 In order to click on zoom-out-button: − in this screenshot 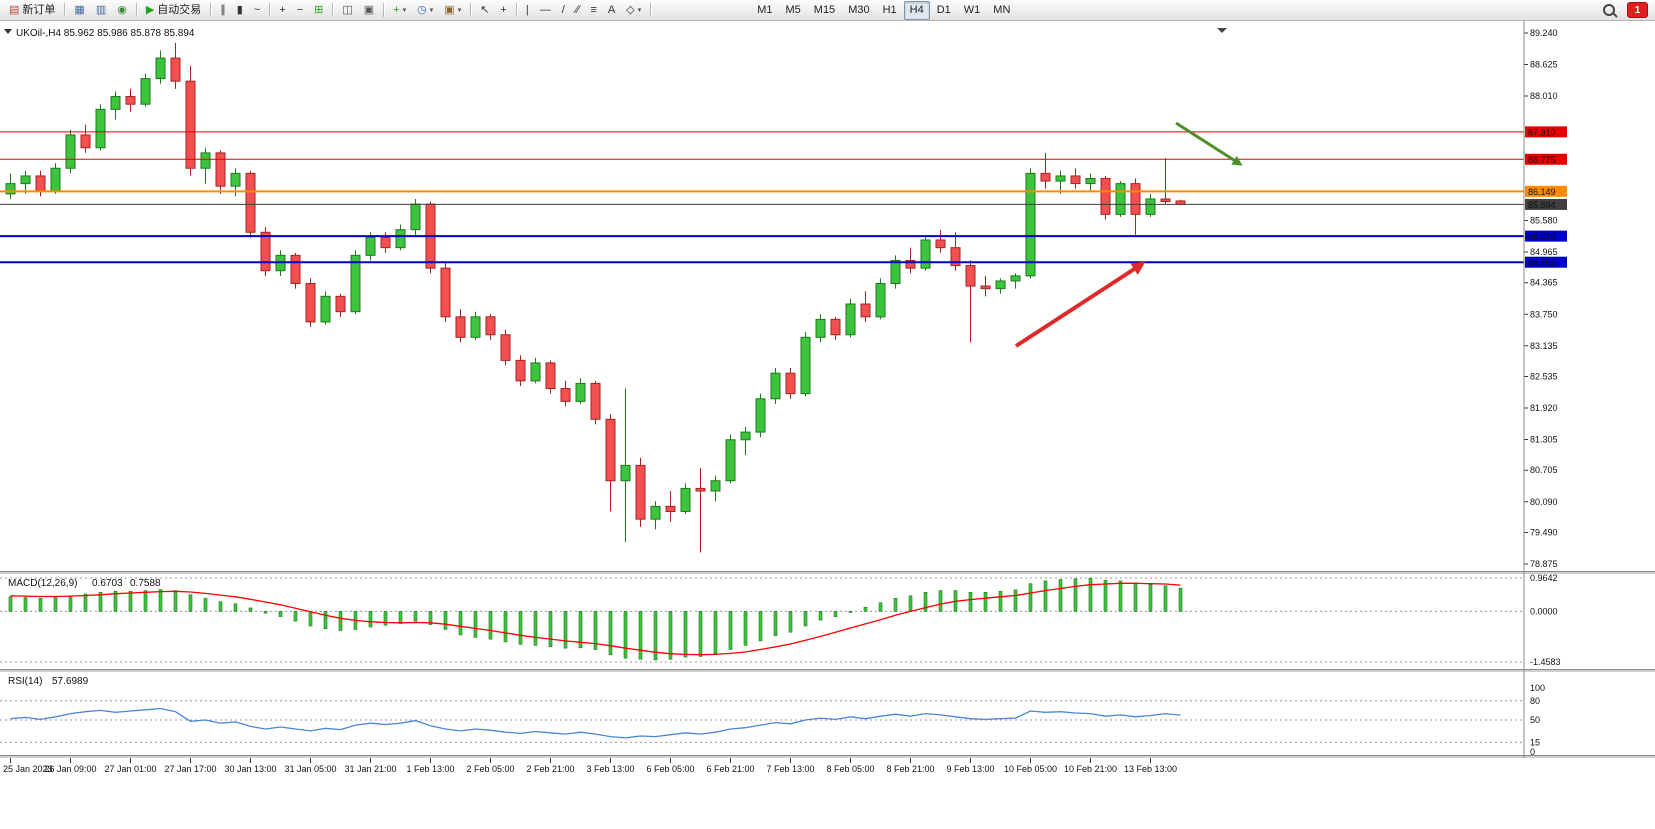, I will do `click(300, 10)`.